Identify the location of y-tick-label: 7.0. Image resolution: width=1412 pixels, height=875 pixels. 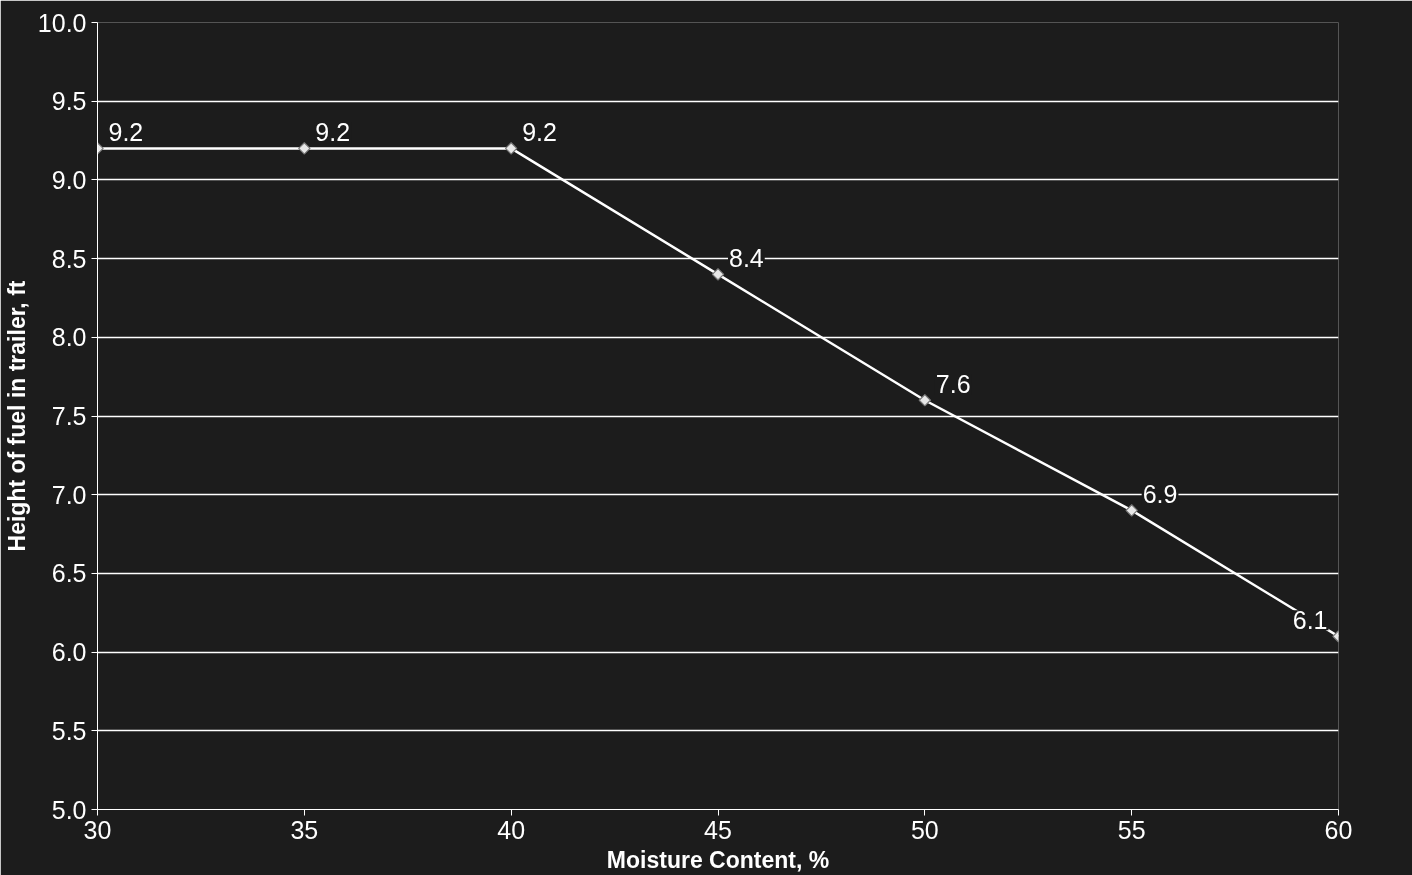
(69, 494).